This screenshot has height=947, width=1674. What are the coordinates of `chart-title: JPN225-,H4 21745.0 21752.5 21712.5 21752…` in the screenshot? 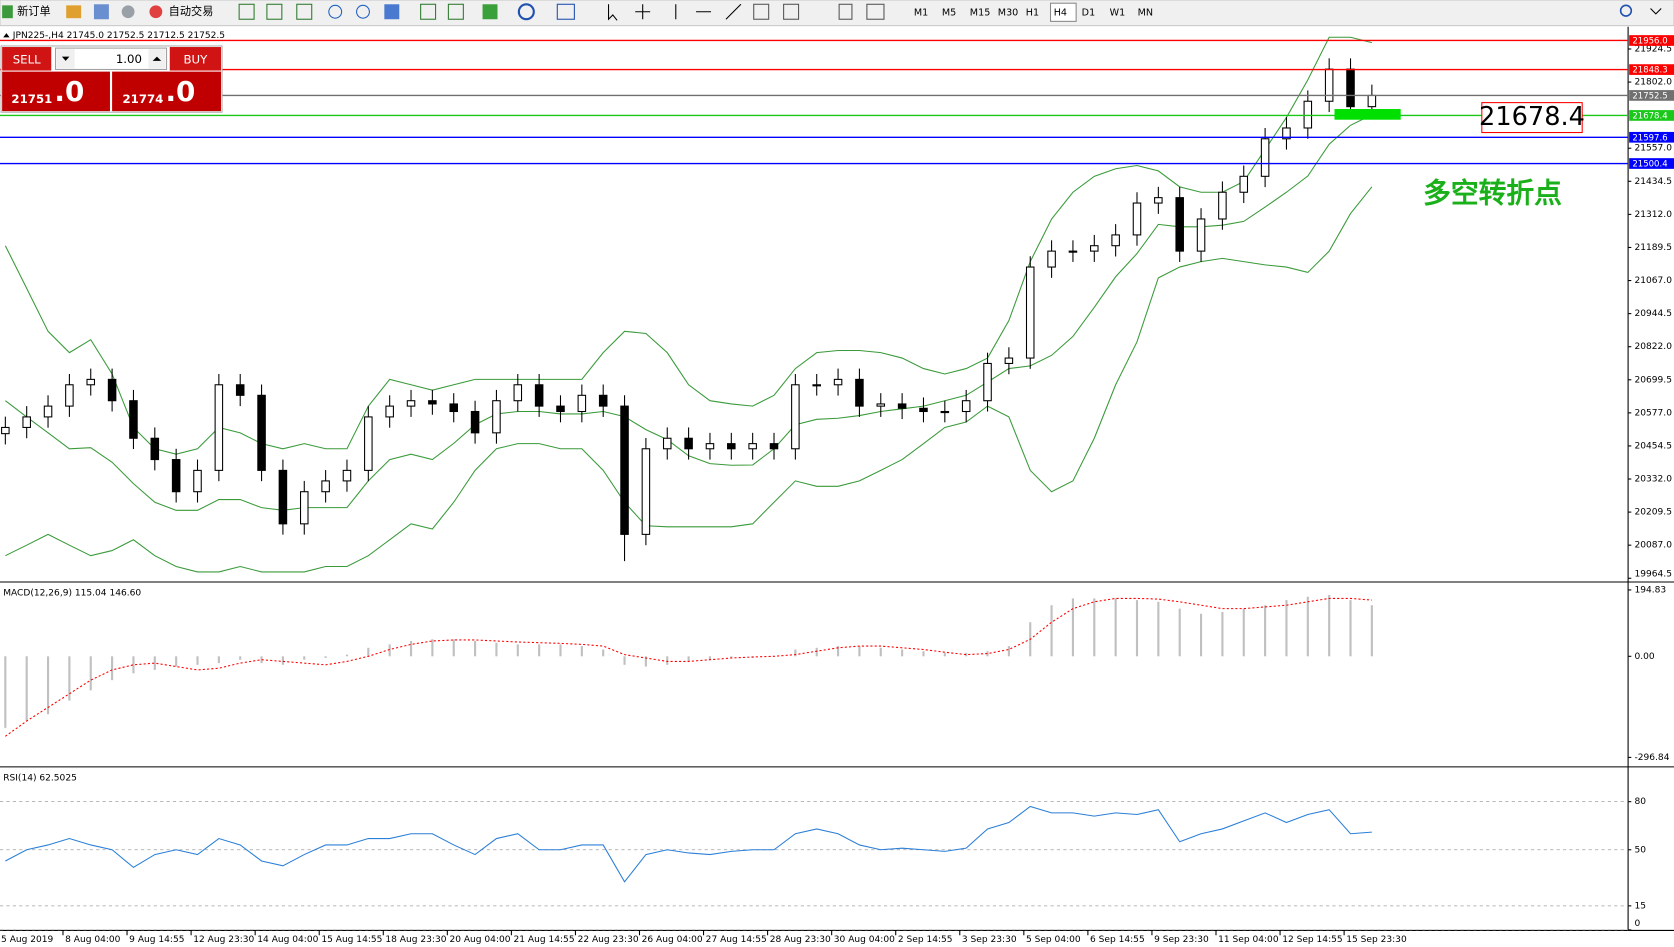 It's located at (118, 36).